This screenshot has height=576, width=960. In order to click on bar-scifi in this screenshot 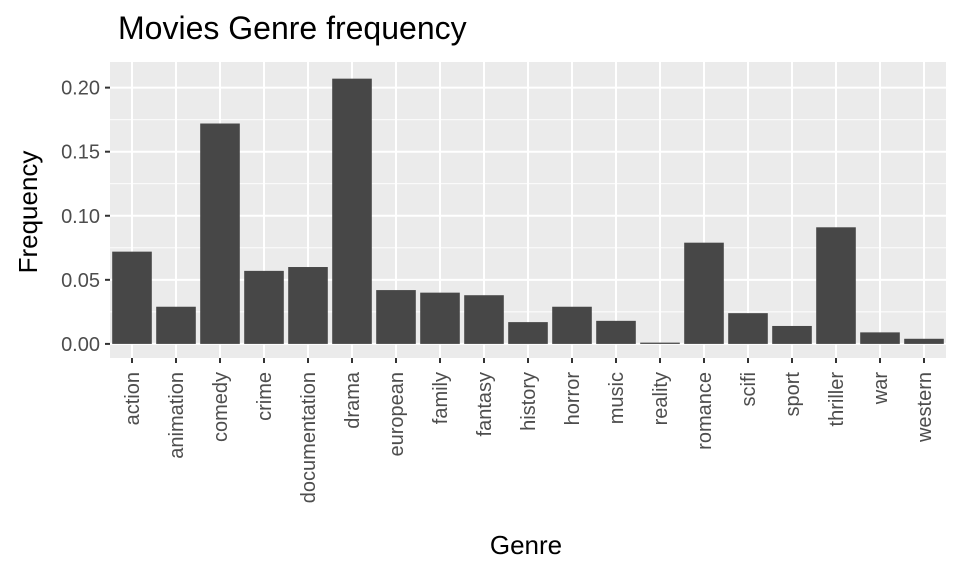, I will do `click(748, 328)`.